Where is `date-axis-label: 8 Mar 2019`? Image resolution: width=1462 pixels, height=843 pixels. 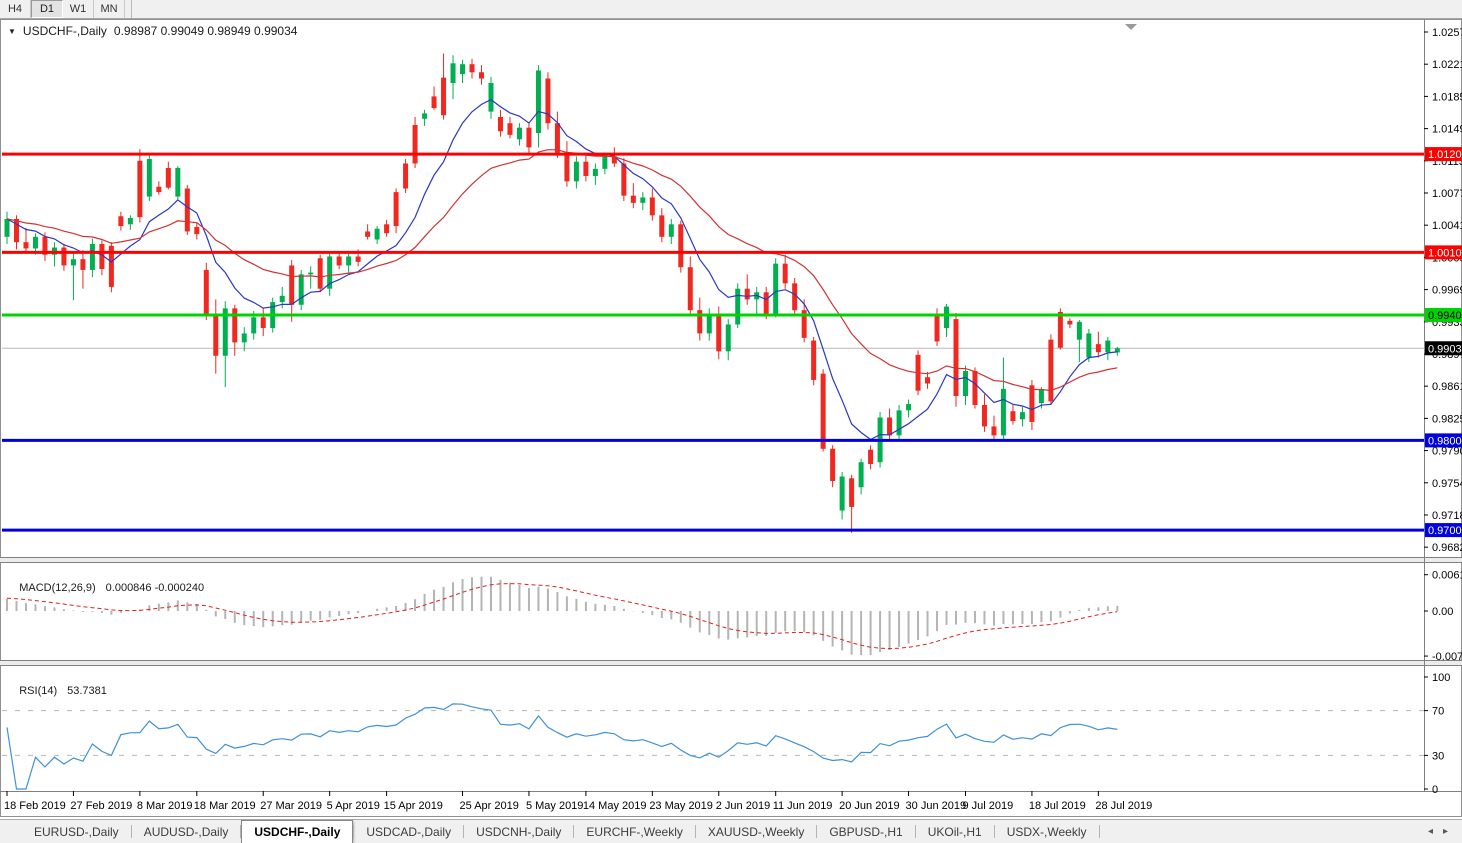
date-axis-label: 8 Mar 2019 is located at coordinates (165, 806).